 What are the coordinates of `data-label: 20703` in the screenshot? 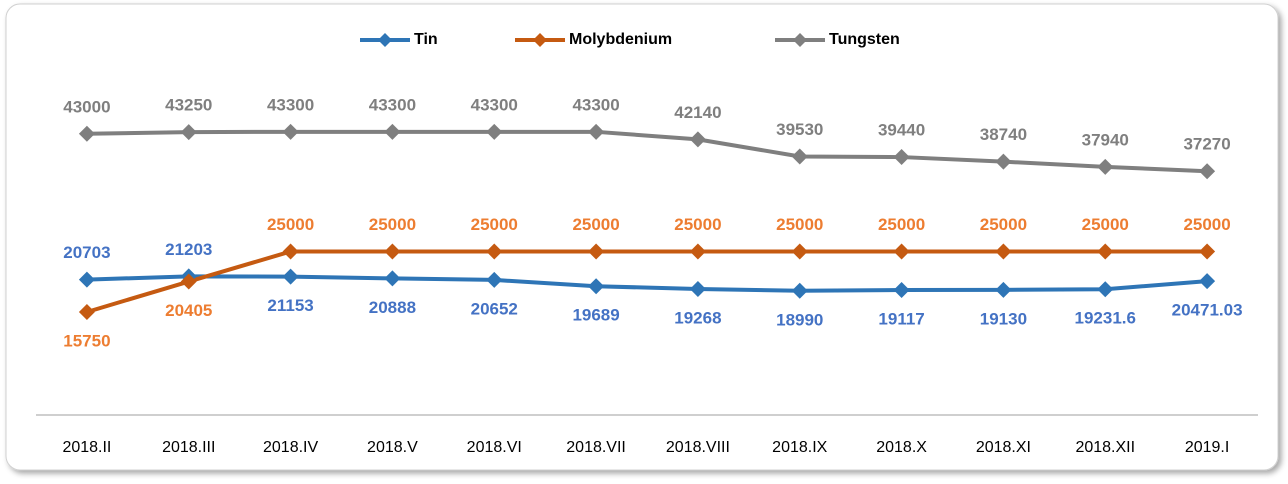 It's located at (86, 252).